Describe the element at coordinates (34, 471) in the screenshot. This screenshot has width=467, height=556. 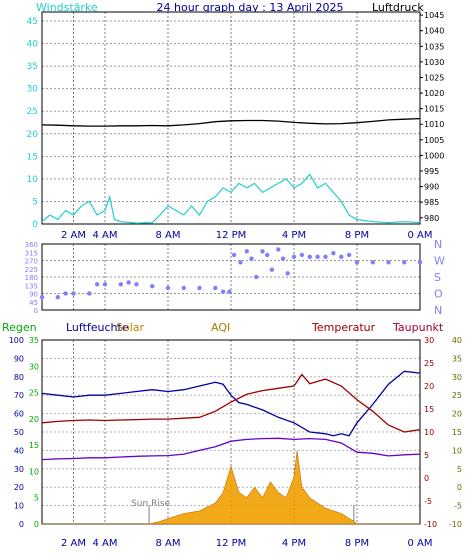
I see `rain-tick-label: 10` at that location.